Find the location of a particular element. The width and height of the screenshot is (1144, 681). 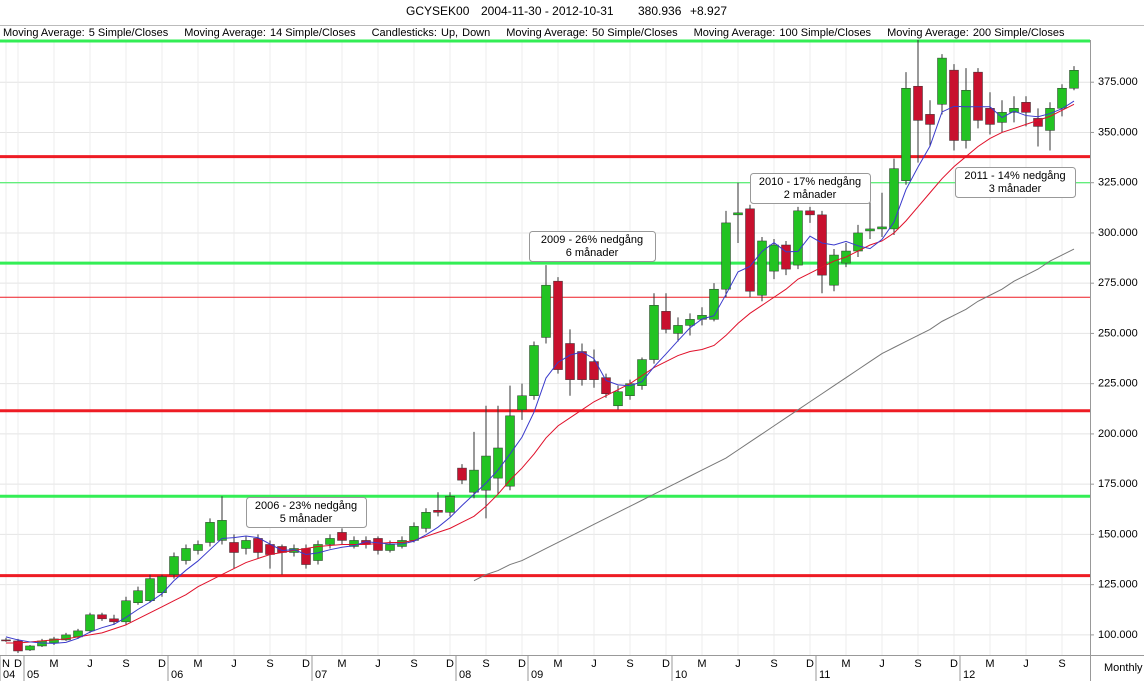

x-year-label: 07 is located at coordinates (321, 675).